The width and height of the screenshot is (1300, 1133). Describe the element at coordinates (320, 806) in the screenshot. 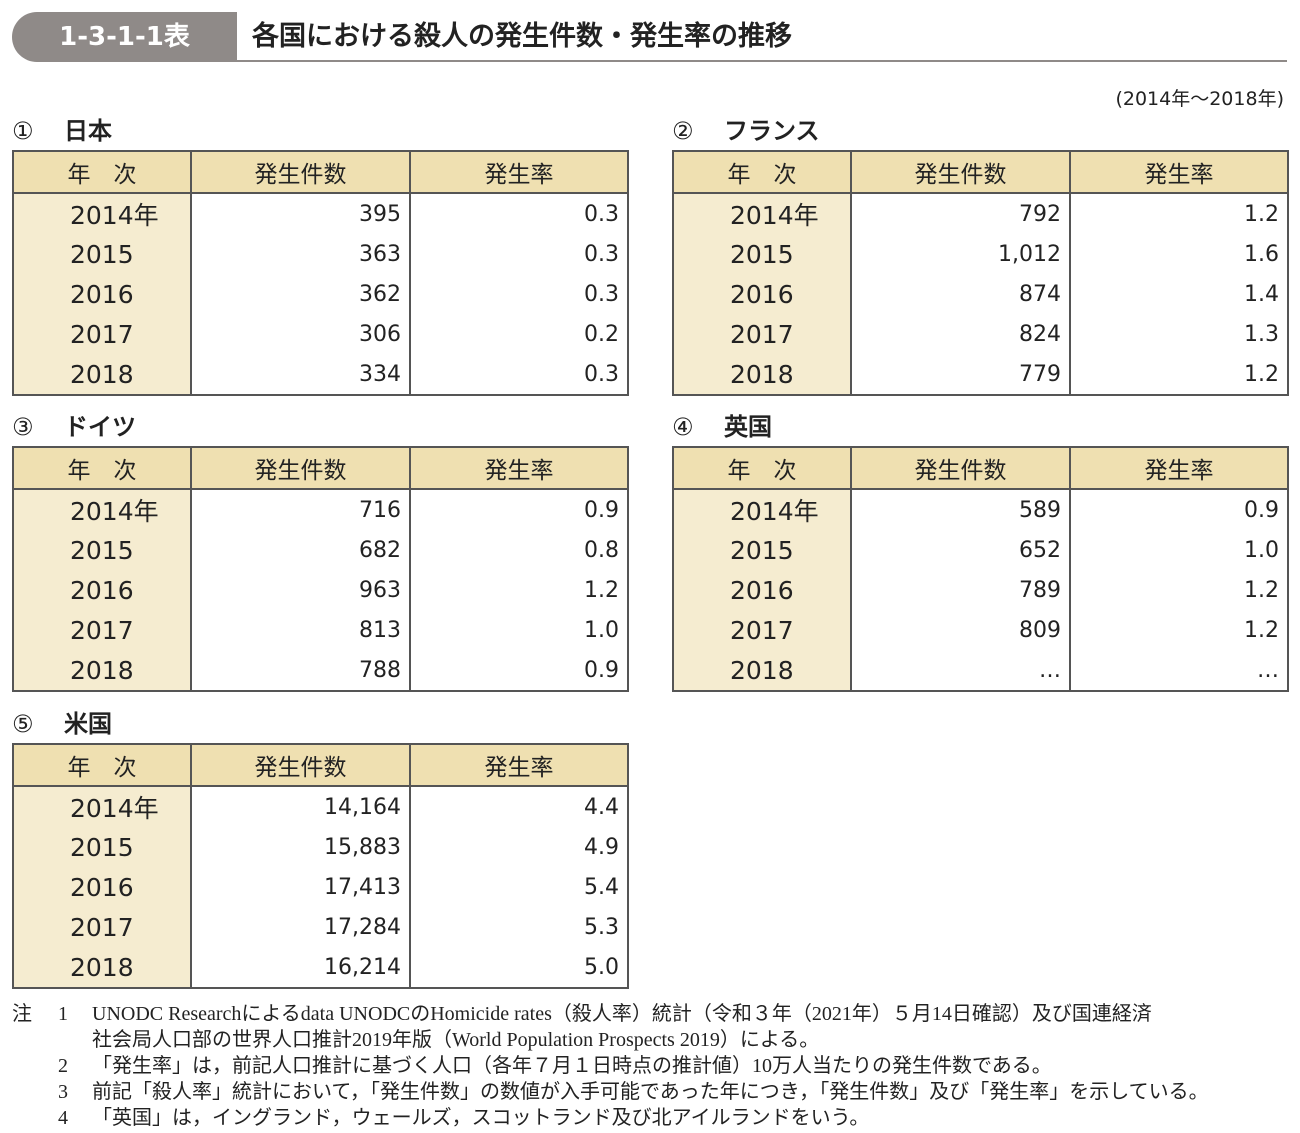

I see `data-row: 2014年 14,164 4.4` at that location.